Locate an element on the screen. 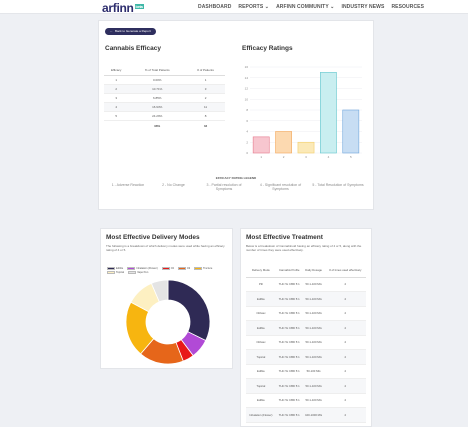 The height and width of the screenshot is (427, 468). legend-item: Tincture is located at coordinates (203, 268).